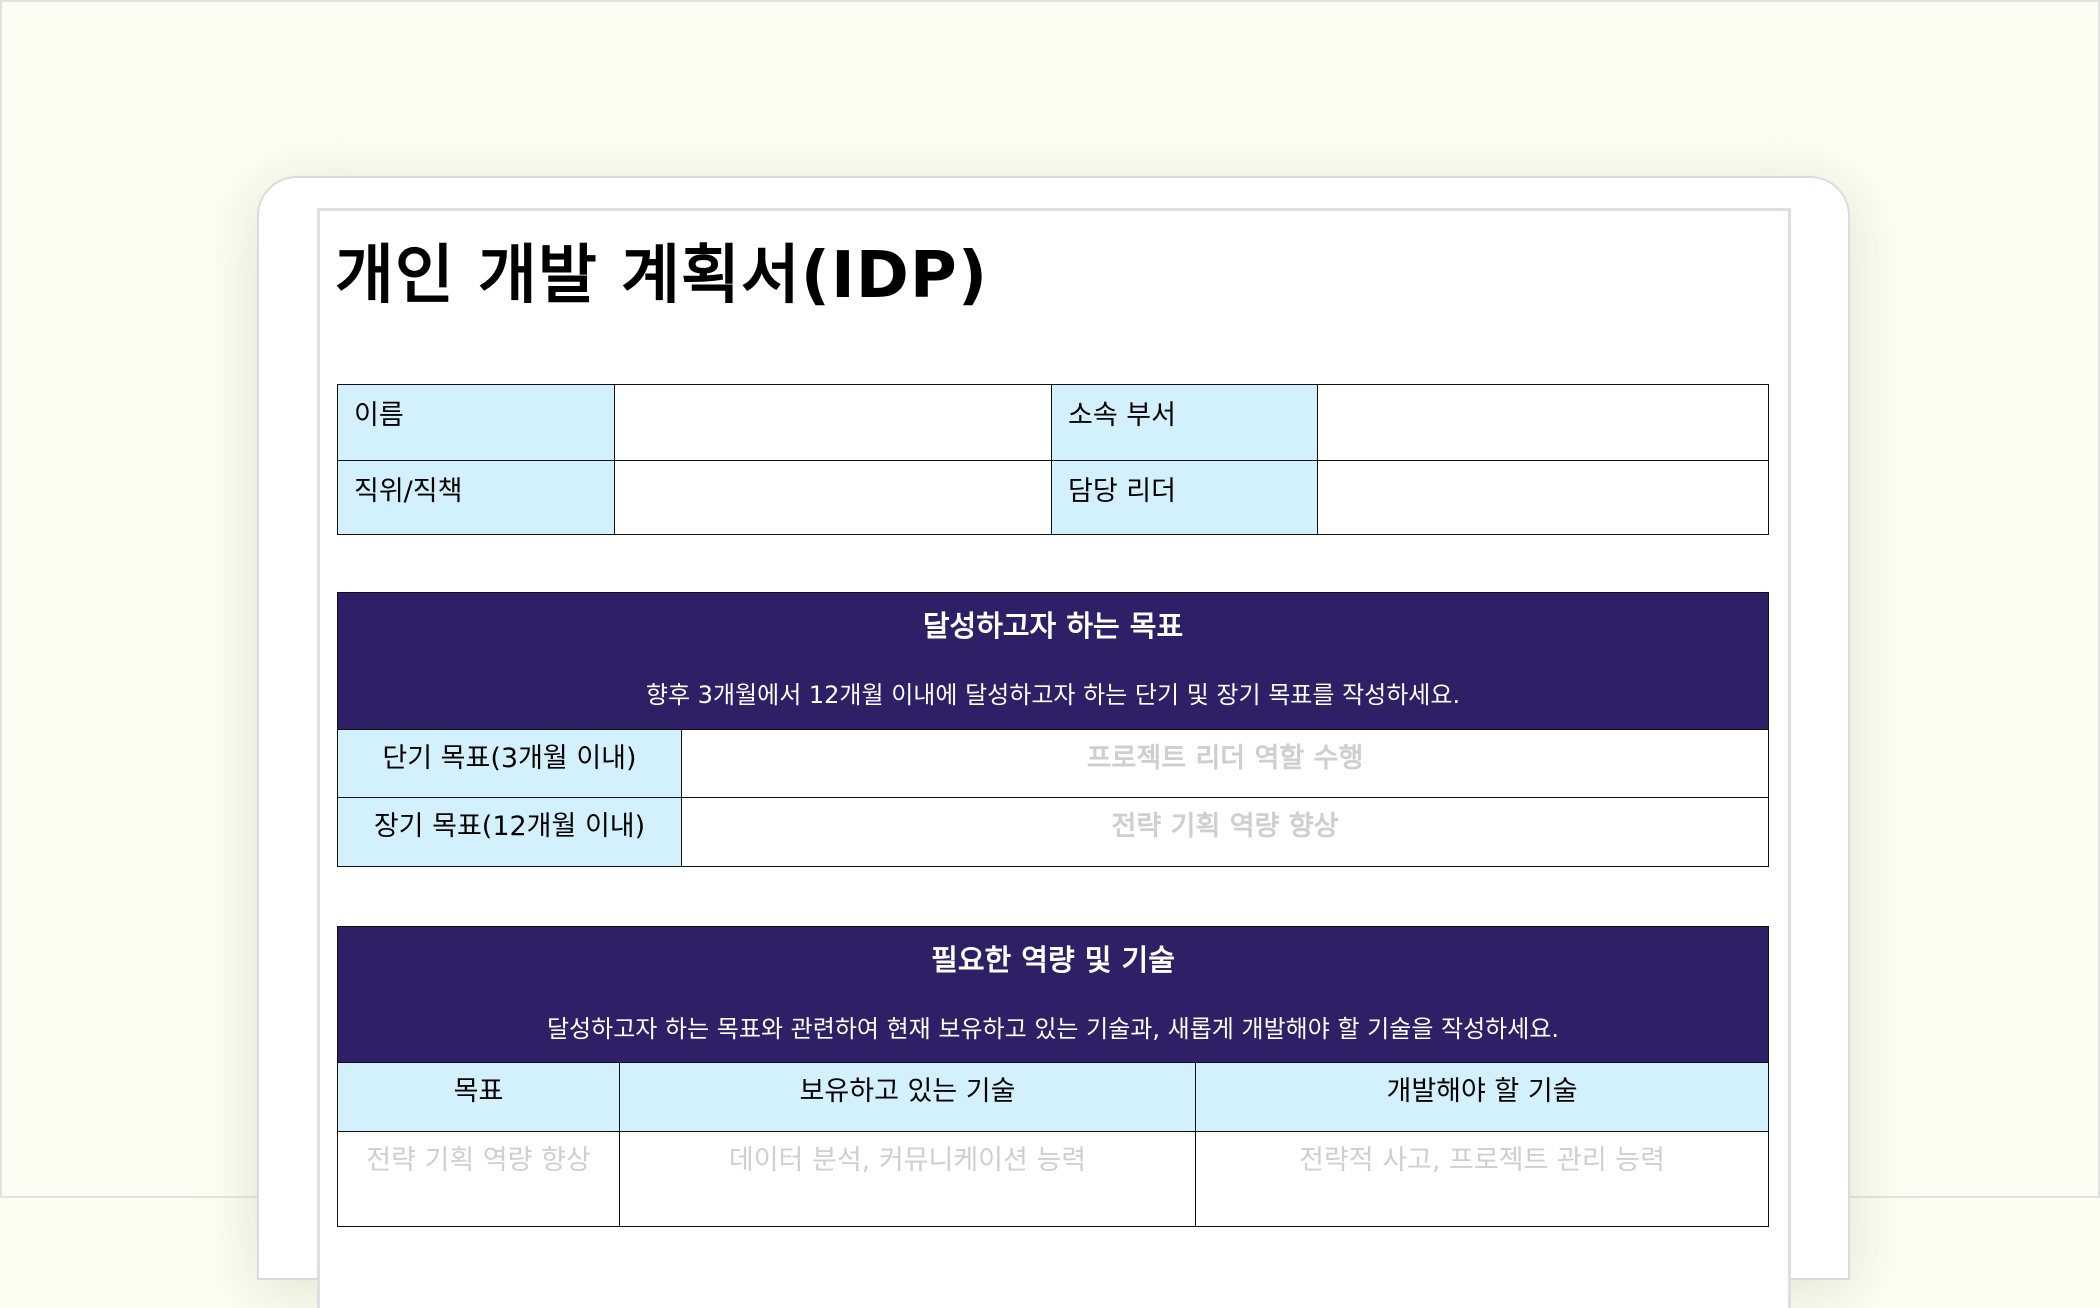 The width and height of the screenshot is (2100, 1308). What do you see at coordinates (1184, 422) in the screenshot?
I see `department-label: 소속 부서` at bounding box center [1184, 422].